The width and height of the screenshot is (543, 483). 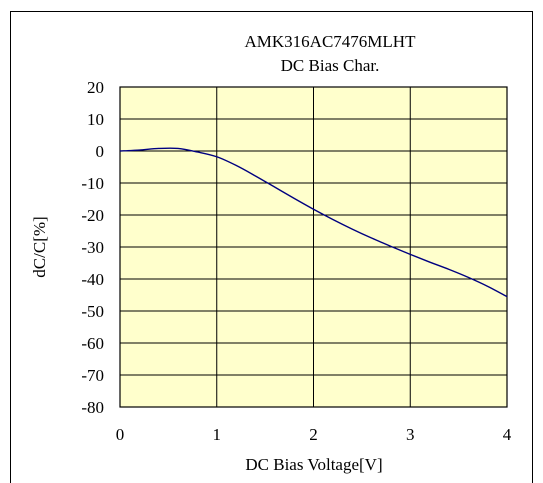 I want to click on y-axis-label: dC/C[%], so click(x=39, y=246).